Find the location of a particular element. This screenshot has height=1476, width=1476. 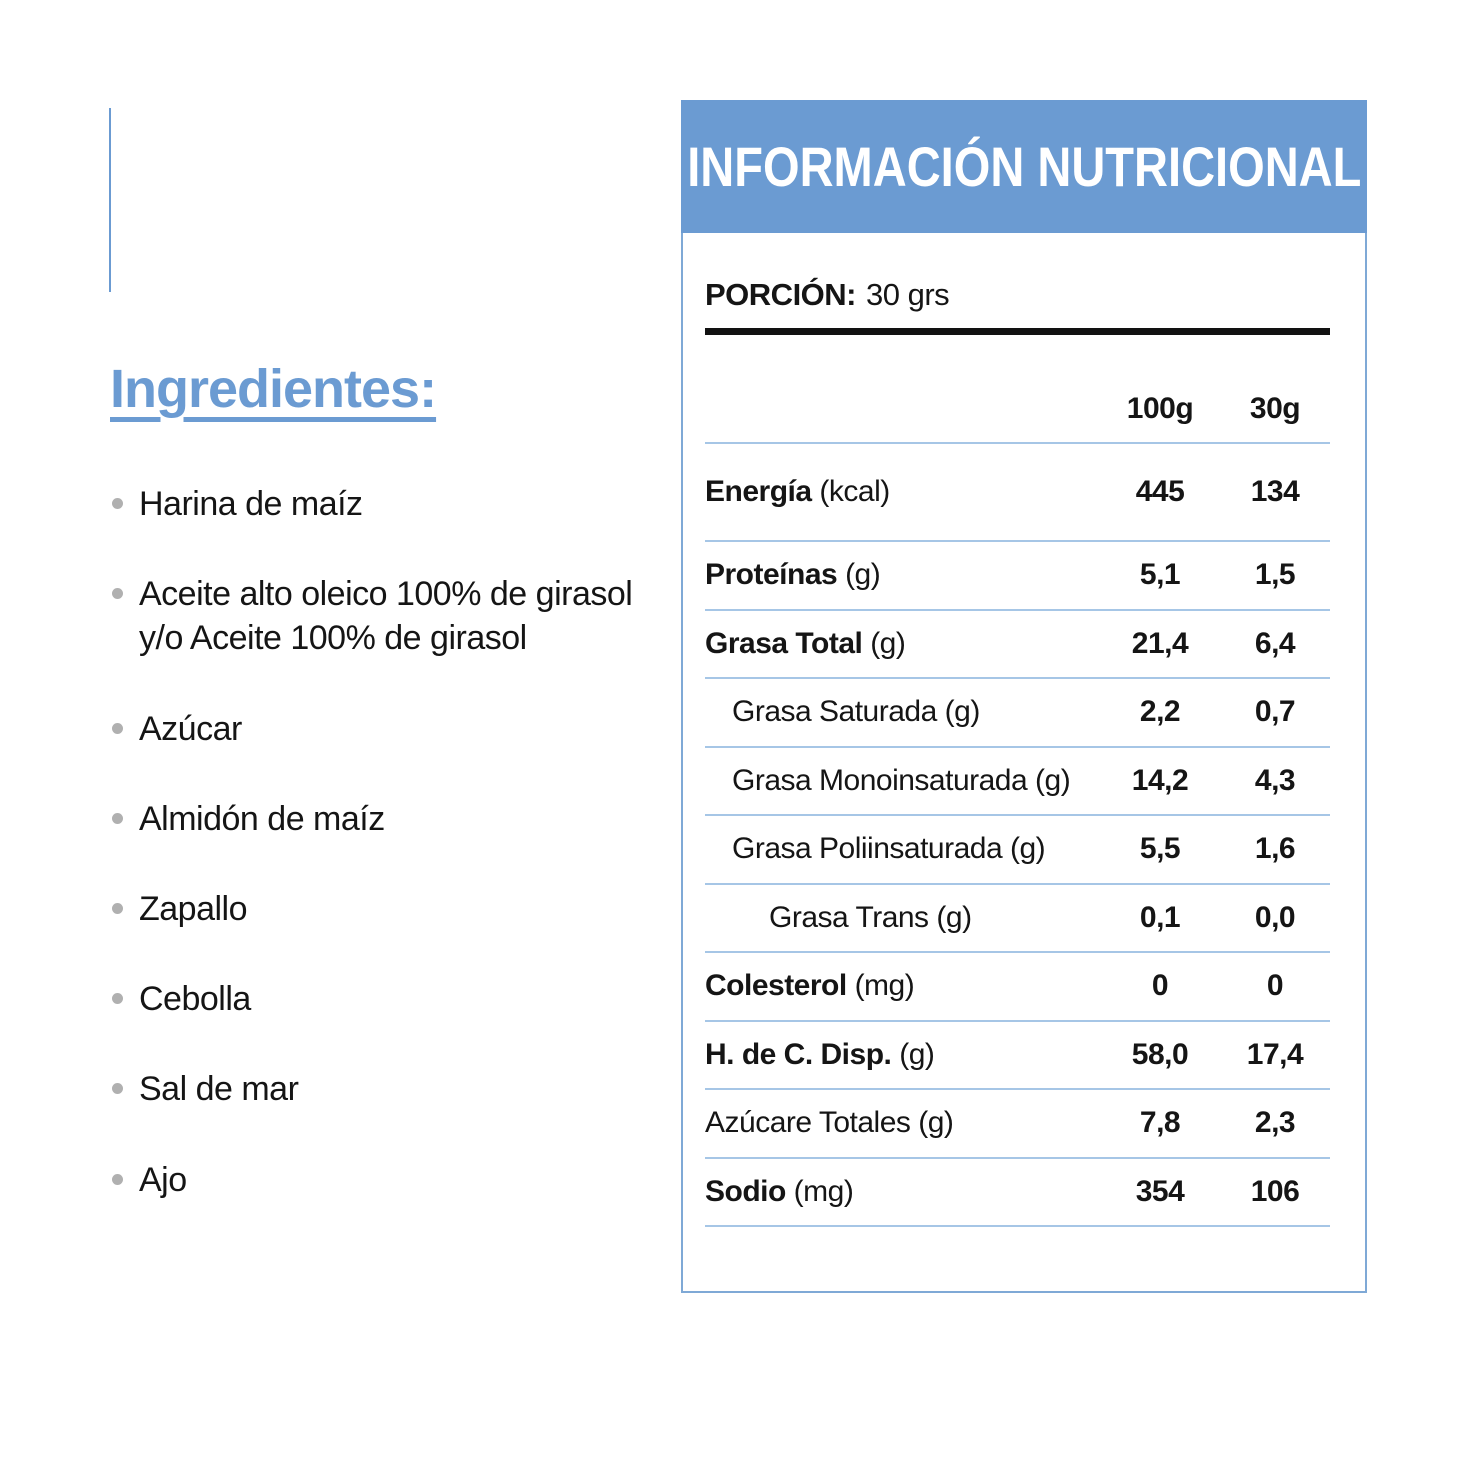

ingredient-text: Harina de maíz is located at coordinates (251, 504).